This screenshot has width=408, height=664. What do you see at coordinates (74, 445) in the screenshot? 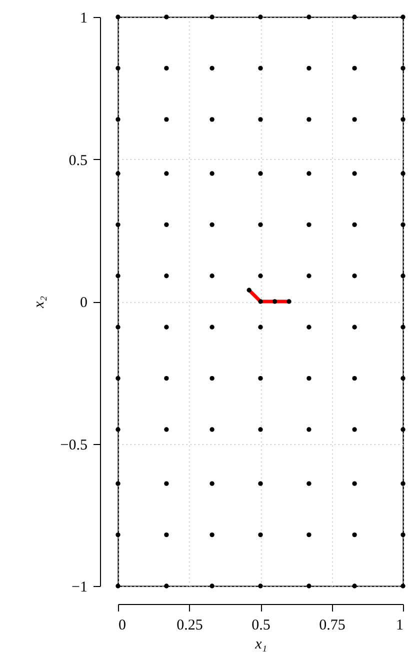
I see `y-tick-label: −0.5` at bounding box center [74, 445].